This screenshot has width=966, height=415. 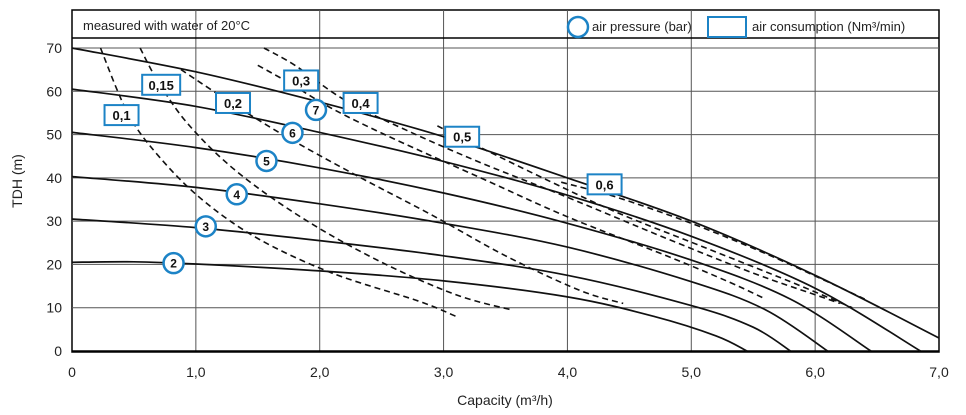 What do you see at coordinates (17, 181) in the screenshot?
I see `y-axis-label: TDH (m)` at bounding box center [17, 181].